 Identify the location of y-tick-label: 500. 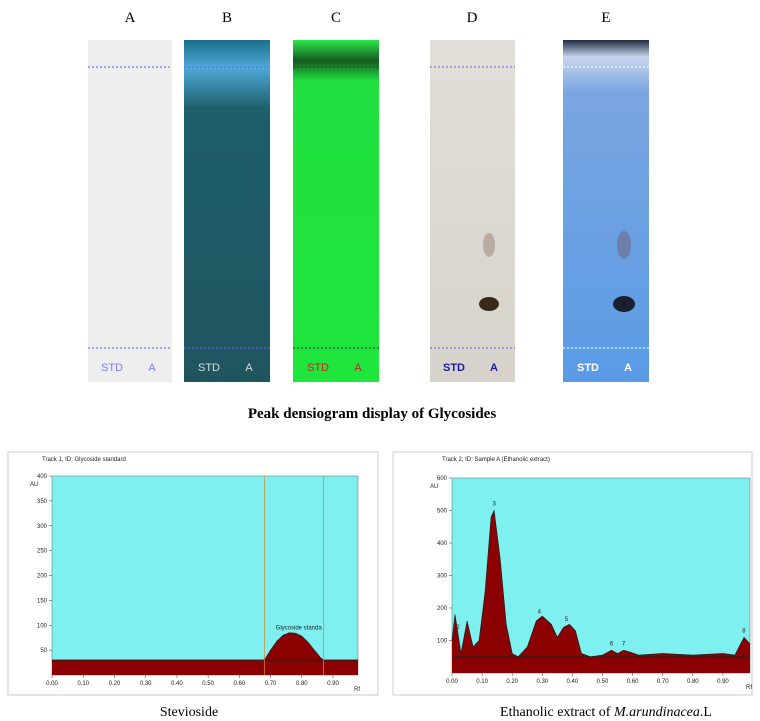
(442, 512).